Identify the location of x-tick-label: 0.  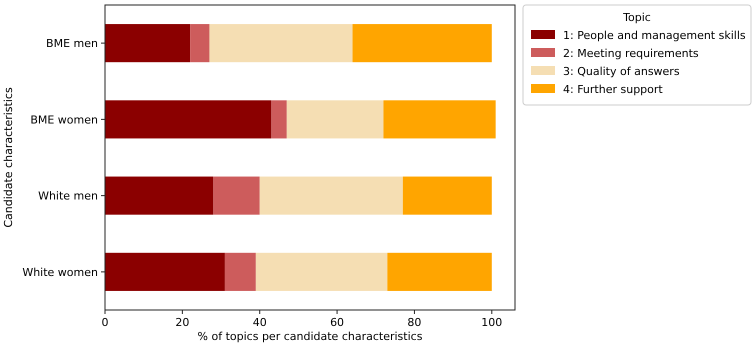
(105, 322).